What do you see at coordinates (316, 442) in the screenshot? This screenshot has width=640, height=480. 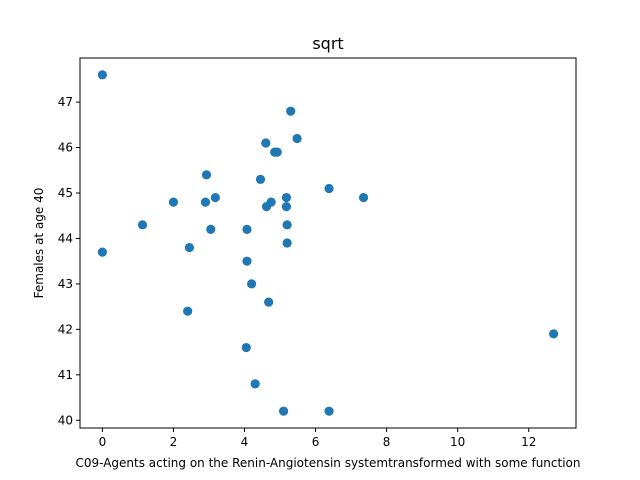 I see `x-tick-label: 6` at bounding box center [316, 442].